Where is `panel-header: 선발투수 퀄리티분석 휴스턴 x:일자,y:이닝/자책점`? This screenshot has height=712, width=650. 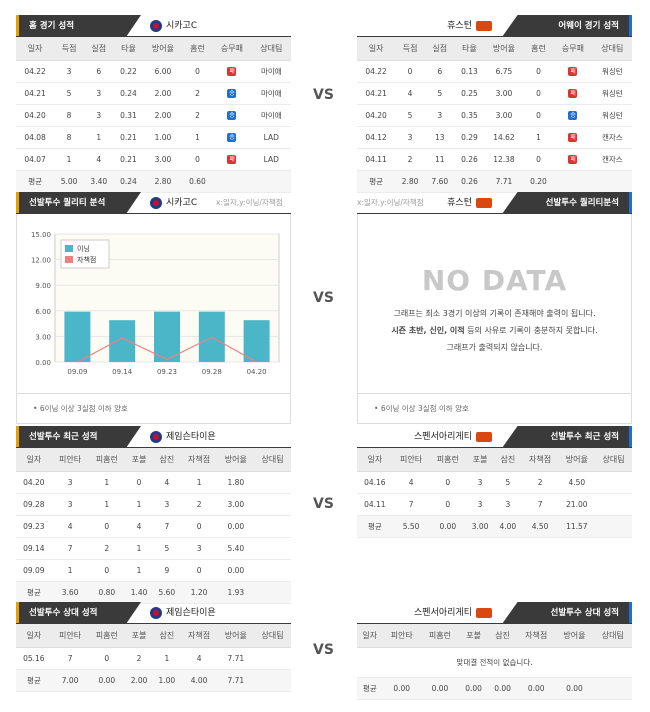 panel-header: 선발투수 퀄리티분석 휴스턴 x:일자,y:이닝/자책점 is located at coordinates (494, 203).